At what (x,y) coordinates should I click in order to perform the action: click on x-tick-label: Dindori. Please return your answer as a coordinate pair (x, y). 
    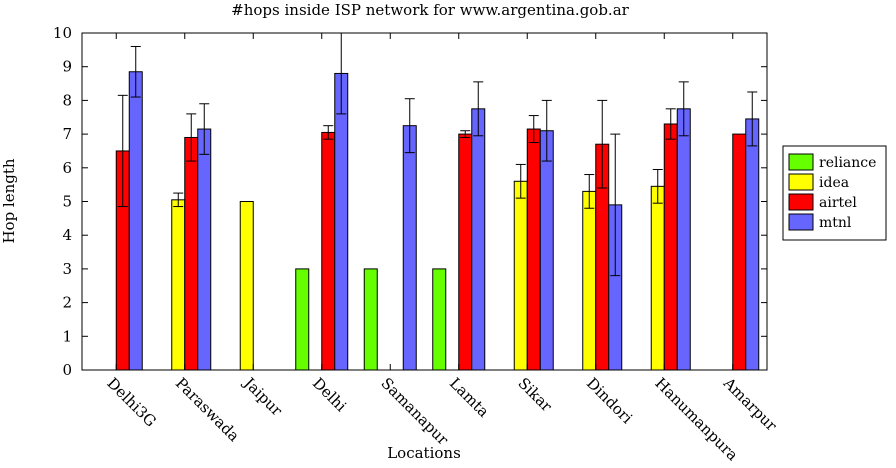
    Looking at the image, I should click on (609, 400).